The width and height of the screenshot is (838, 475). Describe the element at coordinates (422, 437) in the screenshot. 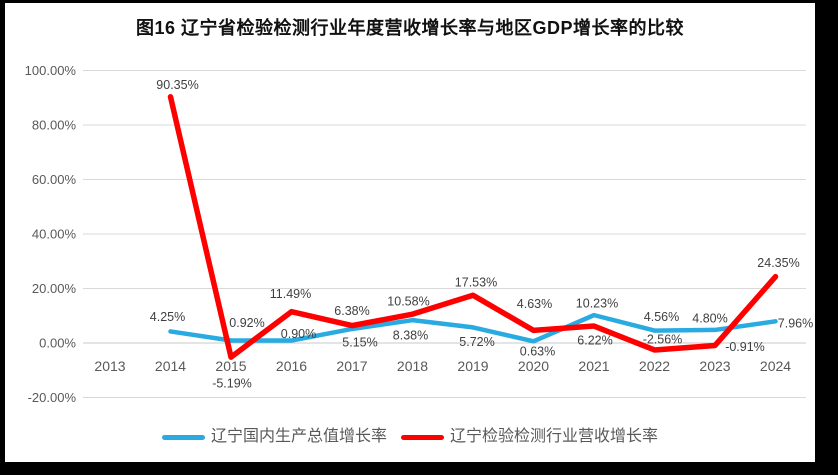

I see `legend-swatch-revenue` at that location.